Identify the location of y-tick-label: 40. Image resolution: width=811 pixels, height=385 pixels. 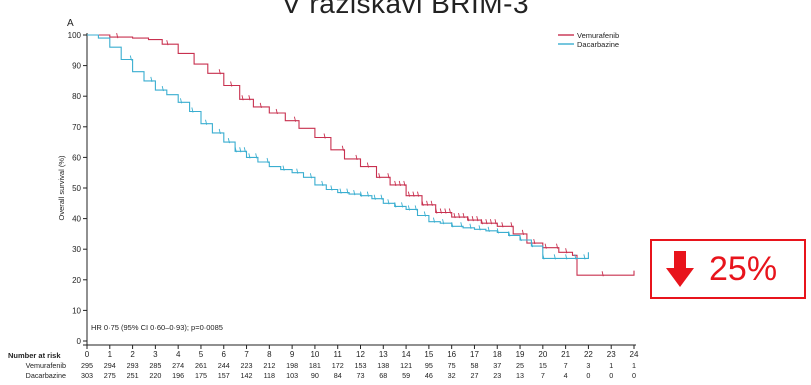
(76, 219).